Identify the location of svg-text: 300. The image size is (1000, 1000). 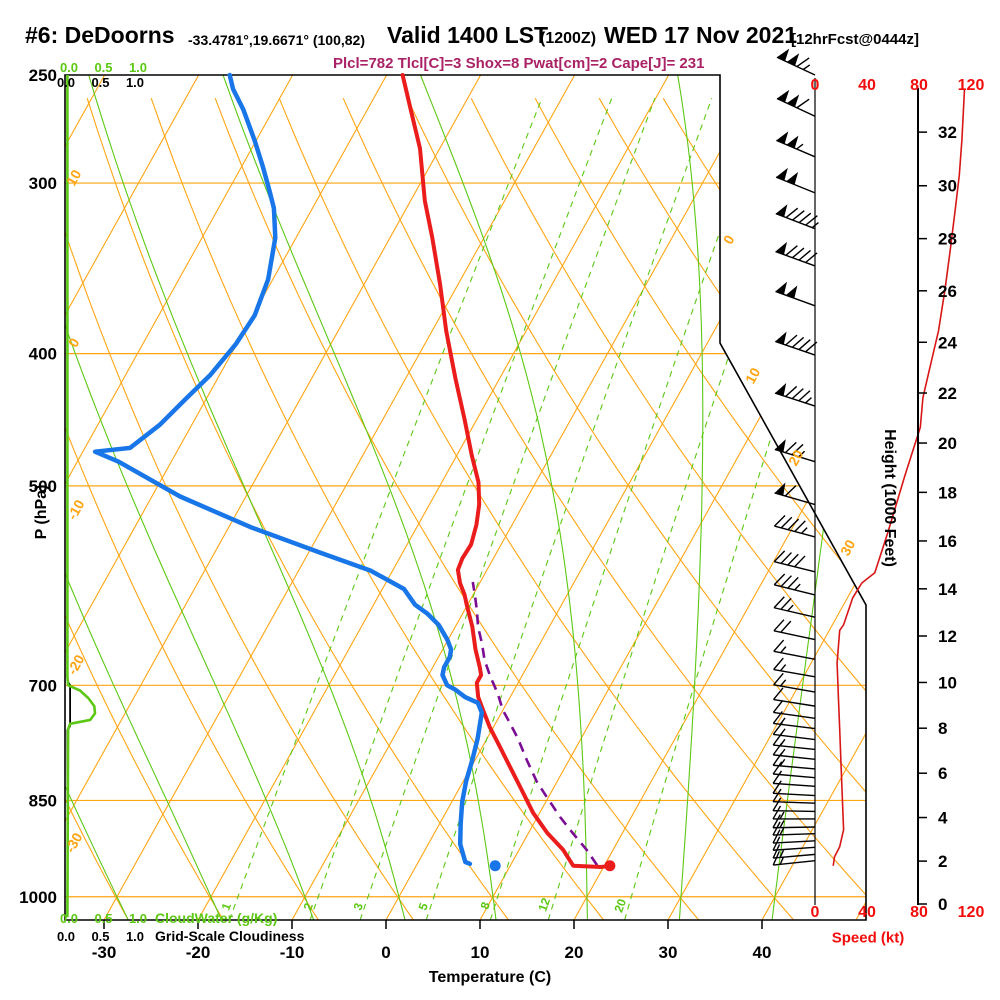
(43, 183).